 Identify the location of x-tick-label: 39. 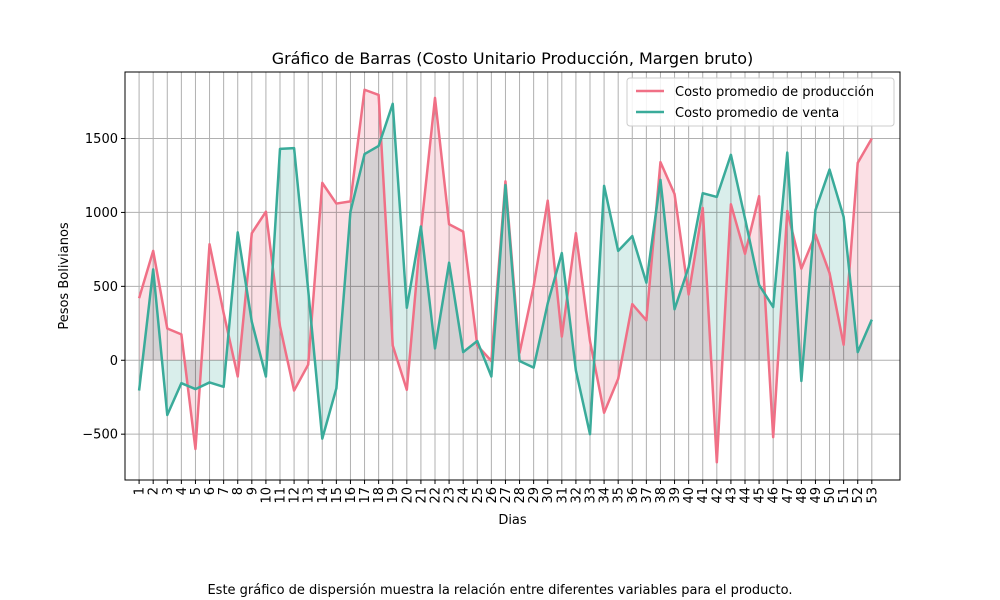
(675, 495).